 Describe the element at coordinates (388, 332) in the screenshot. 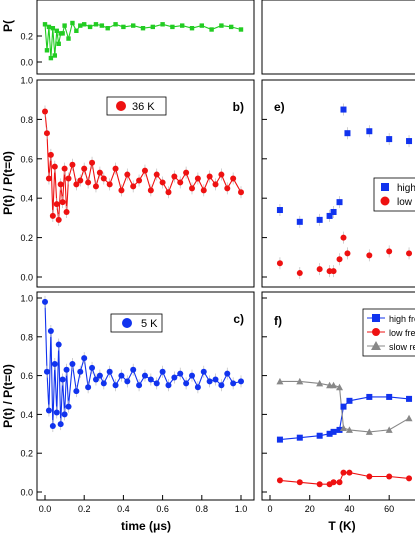

I see `legend-f: high freq. low freq. slow relax.` at that location.